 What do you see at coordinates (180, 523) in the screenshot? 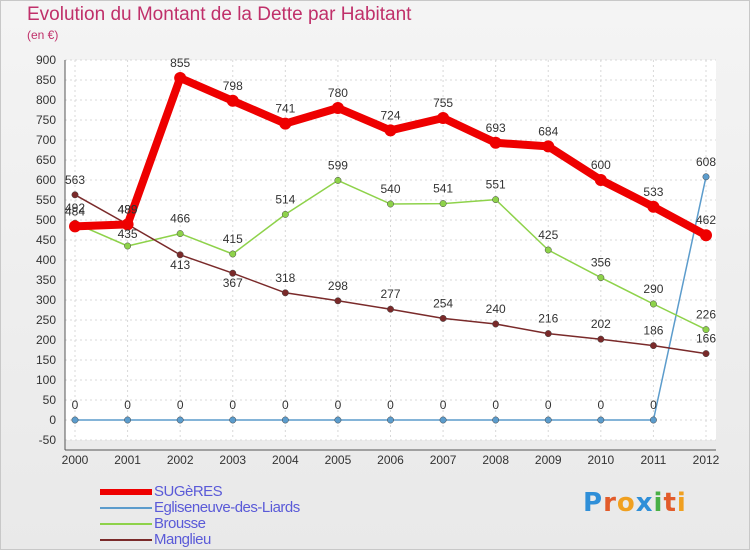
I see `legend-label: Brousse` at bounding box center [180, 523].